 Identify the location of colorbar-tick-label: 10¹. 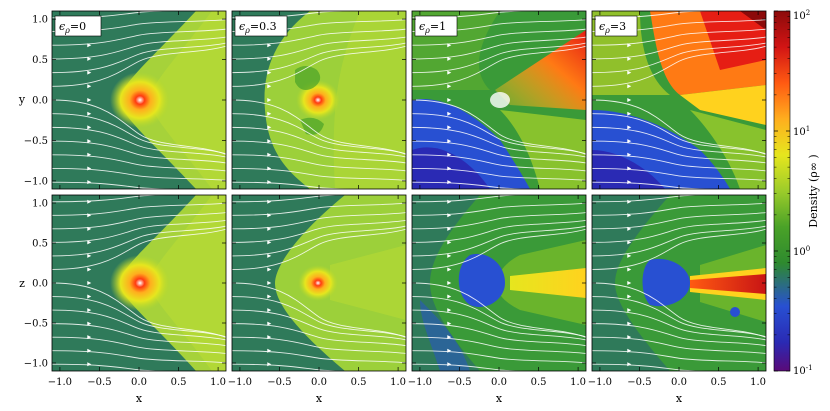
(801, 131).